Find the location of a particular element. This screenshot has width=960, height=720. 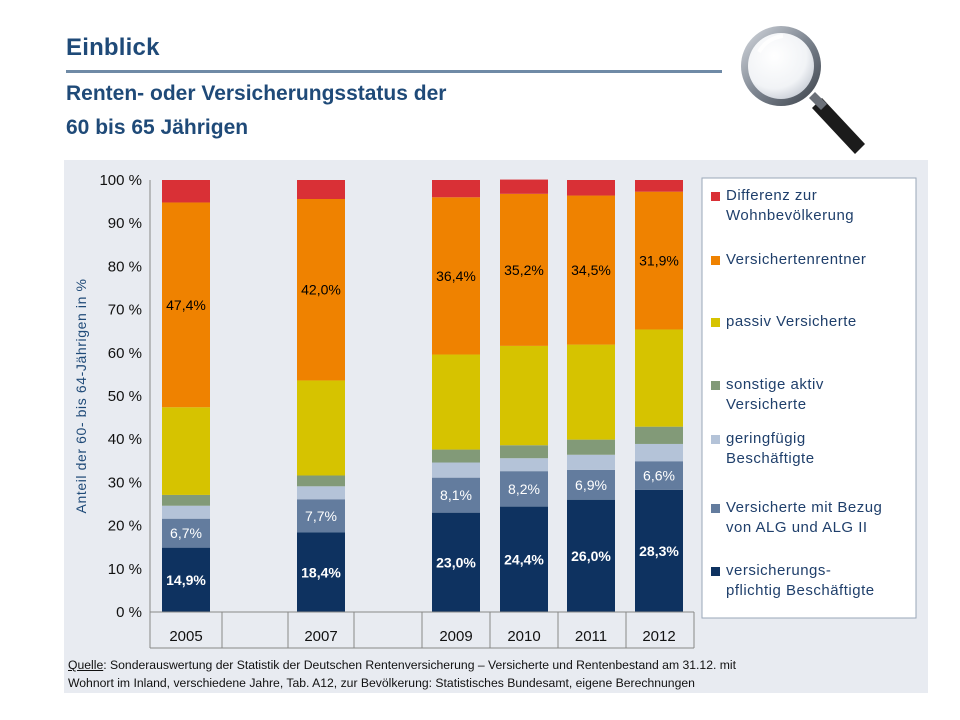

data-label: 35,2% is located at coordinates (524, 270).